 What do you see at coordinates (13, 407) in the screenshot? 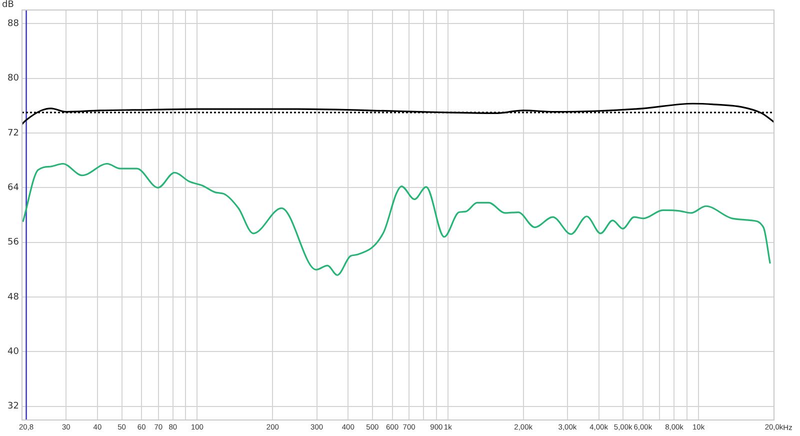
I see `y-tick-label: 32` at bounding box center [13, 407].